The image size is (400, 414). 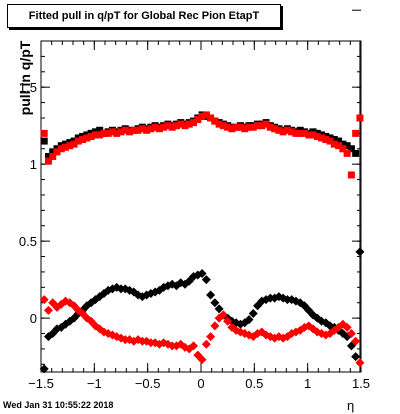 I want to click on footer-timestamp: Wed Jan 31 10:55:22 2018, so click(x=58, y=405).